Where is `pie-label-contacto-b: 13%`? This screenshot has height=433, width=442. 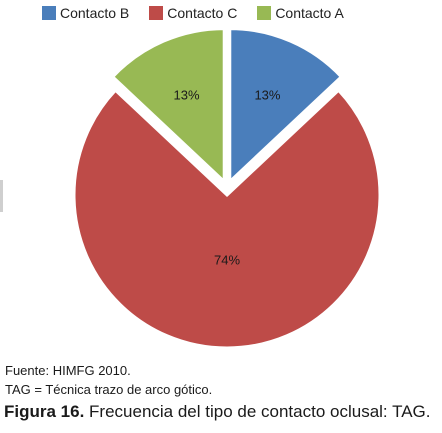
pie-label-contacto-b: 13% is located at coordinates (267, 95).